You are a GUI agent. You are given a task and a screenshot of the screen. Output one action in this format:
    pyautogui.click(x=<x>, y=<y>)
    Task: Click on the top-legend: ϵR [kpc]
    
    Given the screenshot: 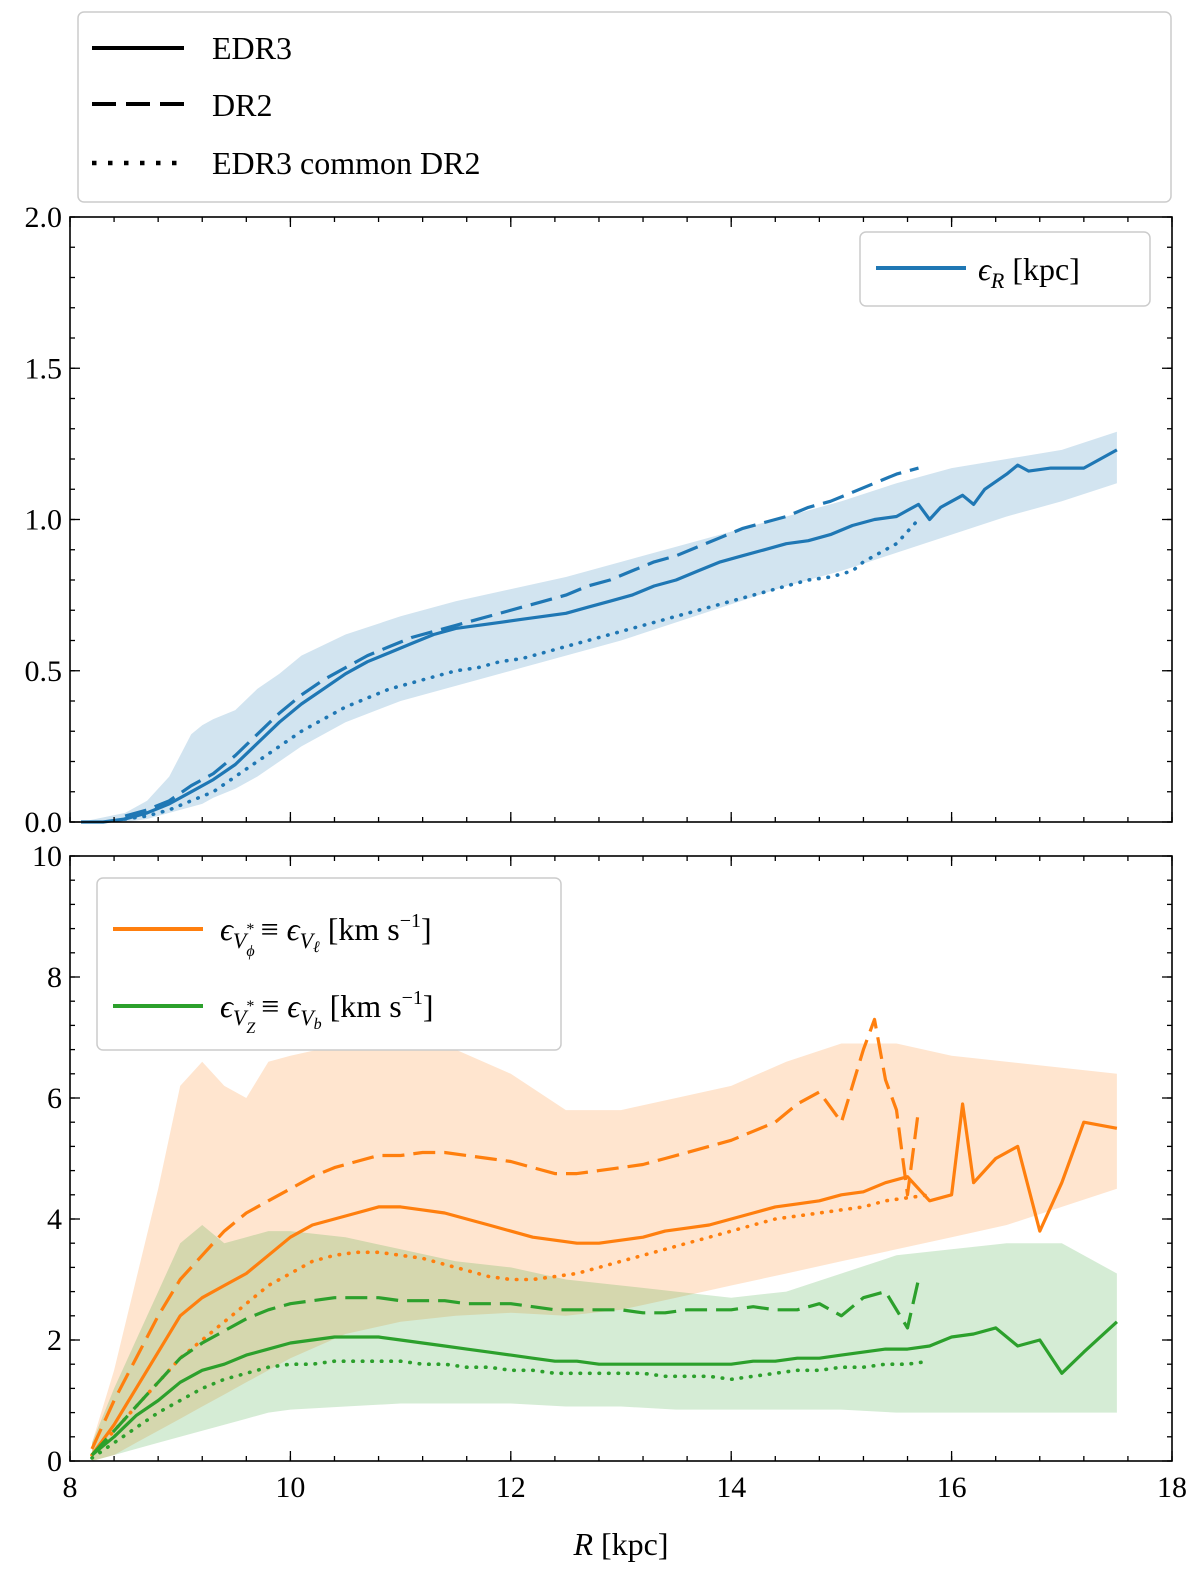 What is the action you would take?
    pyautogui.click(x=1005, y=269)
    